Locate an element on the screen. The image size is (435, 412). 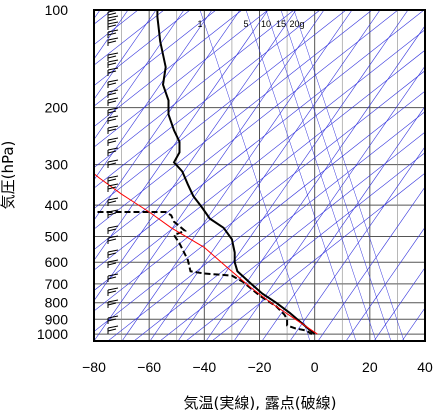
x-tick-label: 0 is located at coordinates (315, 367).